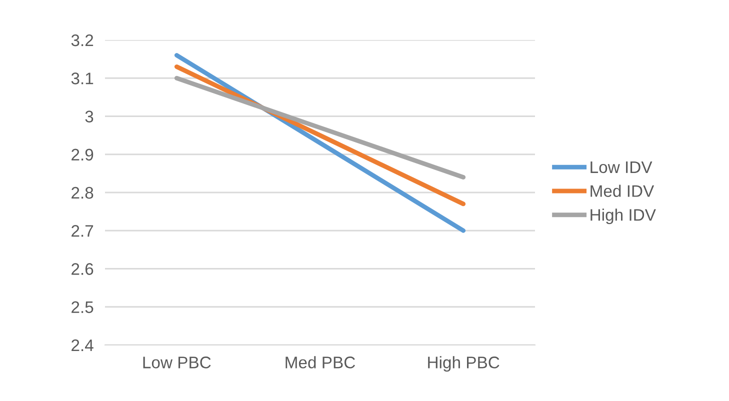 The width and height of the screenshot is (729, 401). Describe the element at coordinates (177, 362) in the screenshot. I see `x-tick-label: Low PBC` at that location.